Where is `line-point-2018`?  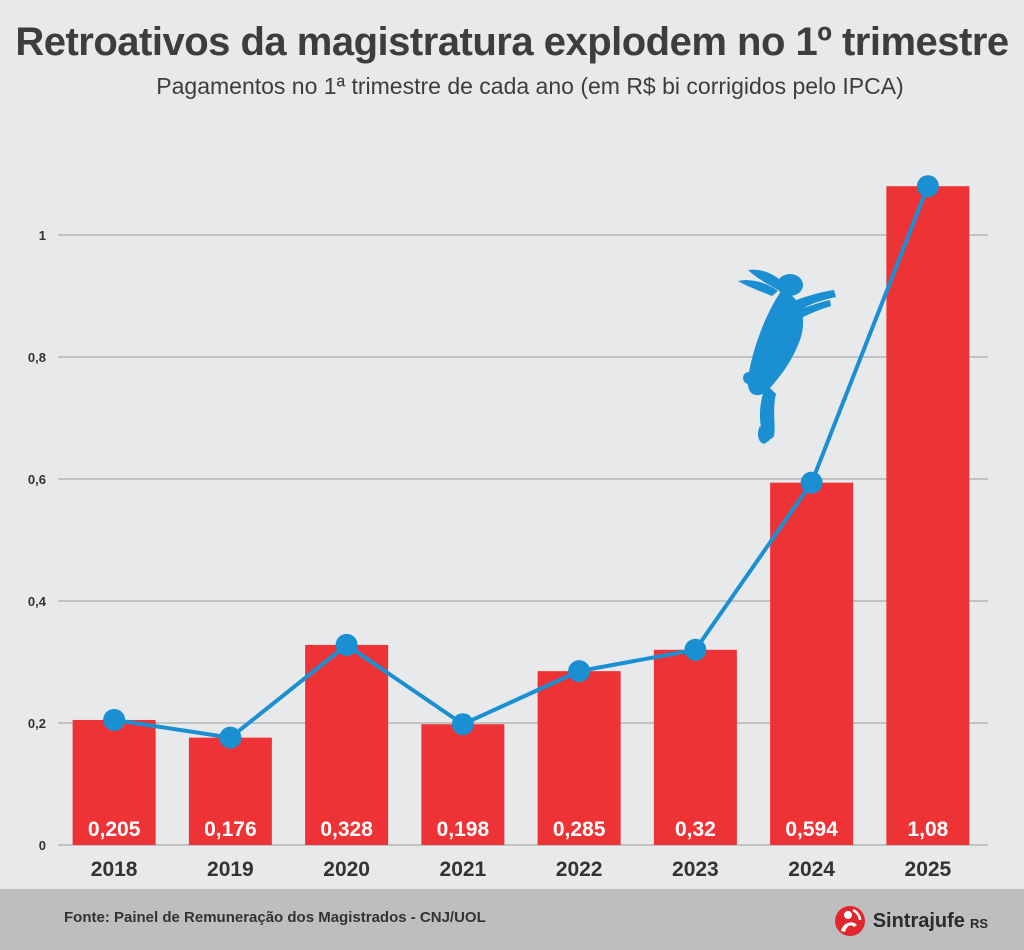
line-point-2018 is located at coordinates (114, 719).